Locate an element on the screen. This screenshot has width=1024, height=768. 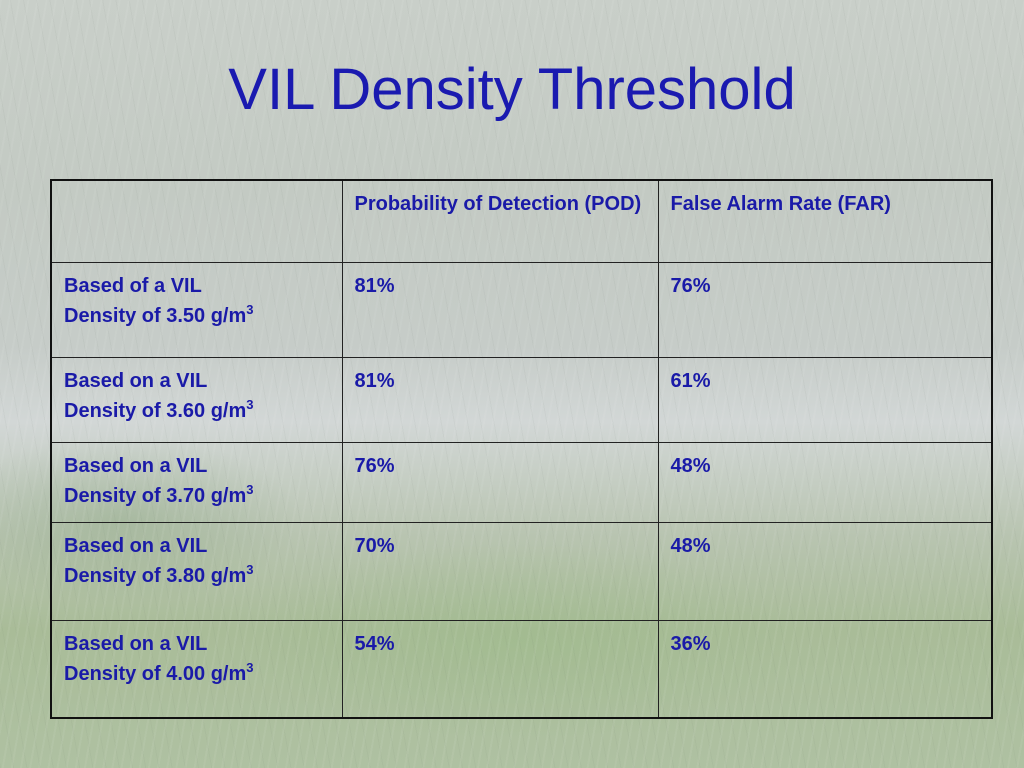
far-cell: 36% is located at coordinates (825, 669).